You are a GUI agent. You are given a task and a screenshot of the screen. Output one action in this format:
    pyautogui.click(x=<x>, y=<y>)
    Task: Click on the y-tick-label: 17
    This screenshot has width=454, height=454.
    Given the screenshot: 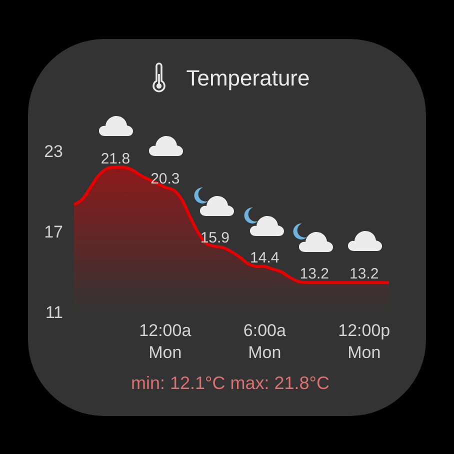 What is the action you would take?
    pyautogui.click(x=53, y=232)
    